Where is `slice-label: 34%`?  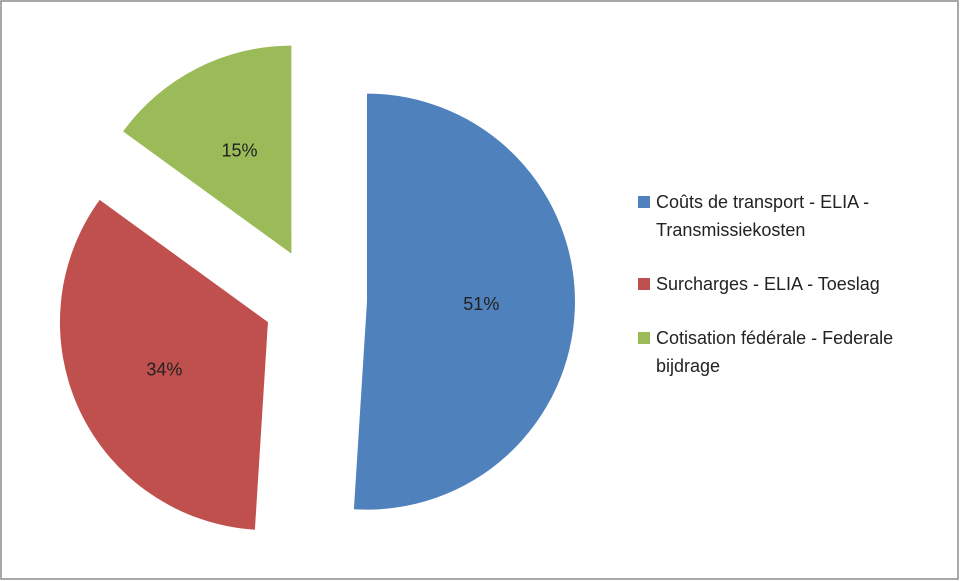
slice-label: 34% is located at coordinates (164, 370).